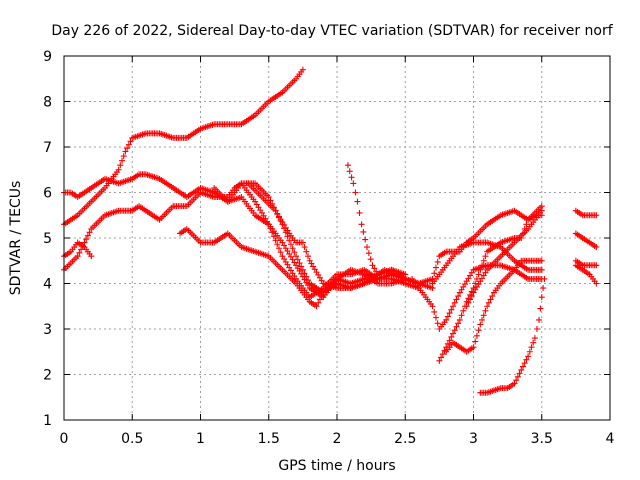 The height and width of the screenshot is (480, 640). I want to click on y-tick-label: 5, so click(47, 239).